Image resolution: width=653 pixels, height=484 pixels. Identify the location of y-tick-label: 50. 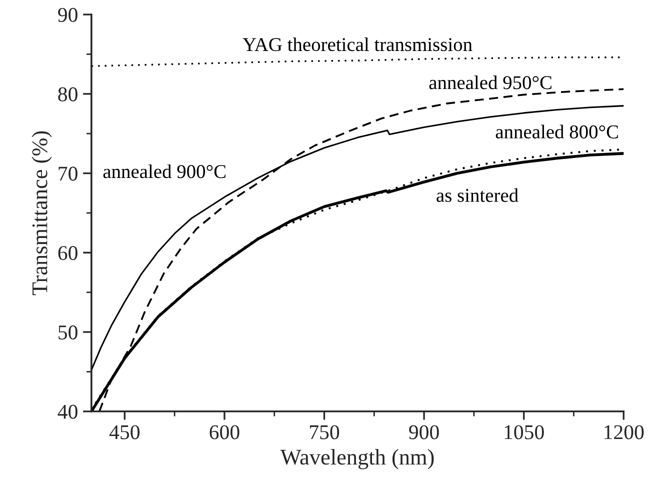
(68, 332).